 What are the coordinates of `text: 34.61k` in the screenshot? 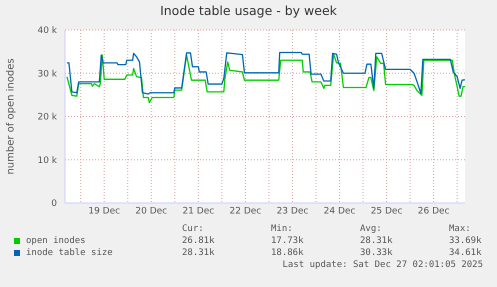 It's located at (465, 253).